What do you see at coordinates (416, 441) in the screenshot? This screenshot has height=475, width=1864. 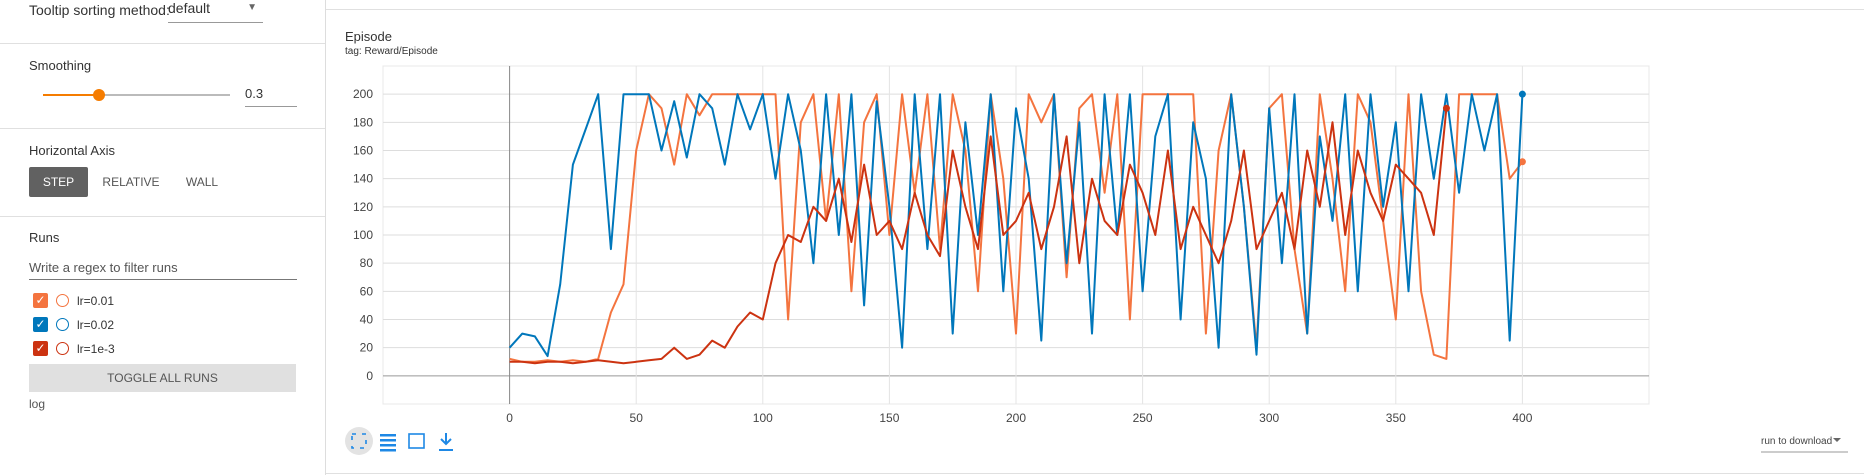 I see `zoom-icon` at bounding box center [416, 441].